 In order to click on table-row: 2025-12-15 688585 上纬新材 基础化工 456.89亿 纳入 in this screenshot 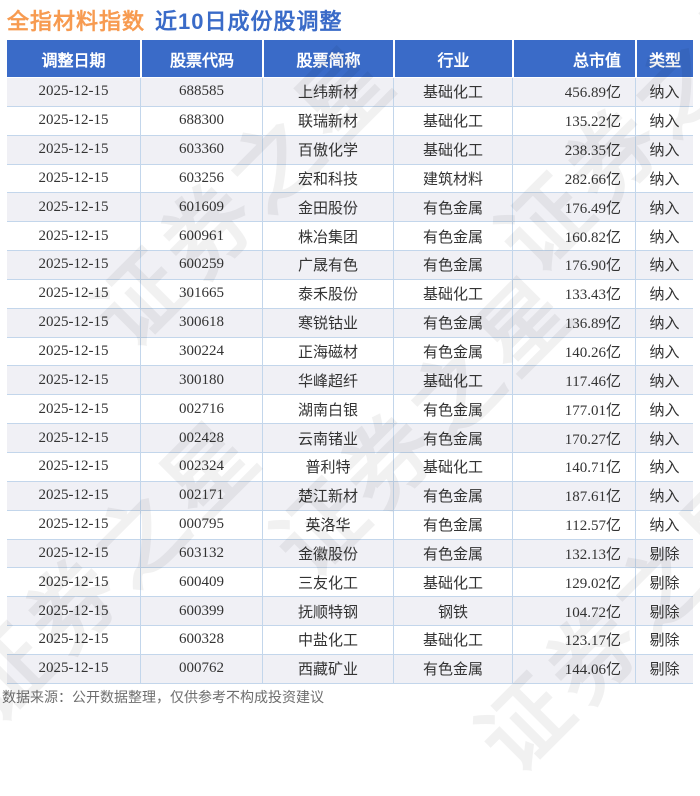, I will do `click(350, 91)`.